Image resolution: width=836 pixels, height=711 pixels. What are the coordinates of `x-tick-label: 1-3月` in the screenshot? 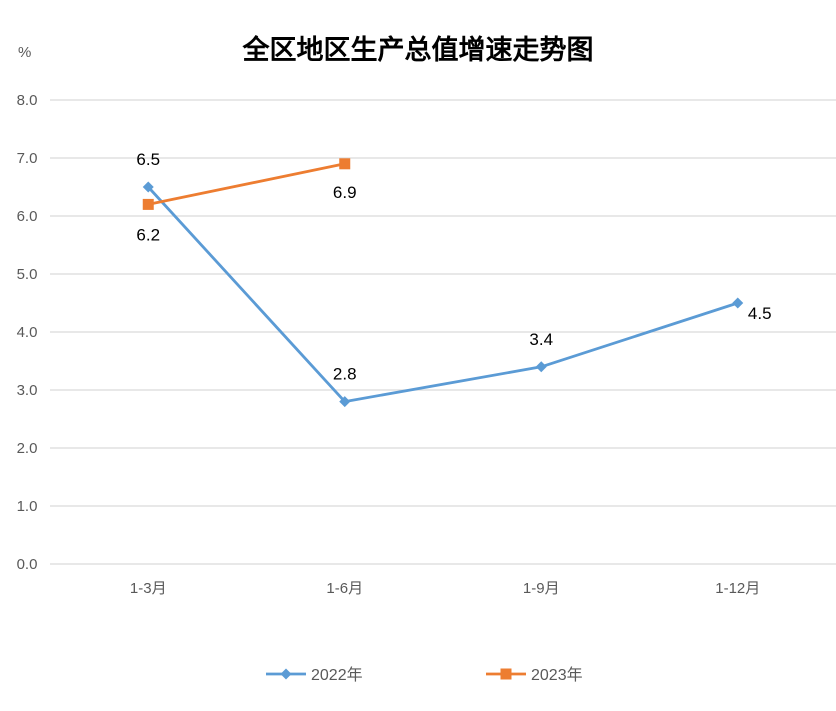 It's located at (148, 588).